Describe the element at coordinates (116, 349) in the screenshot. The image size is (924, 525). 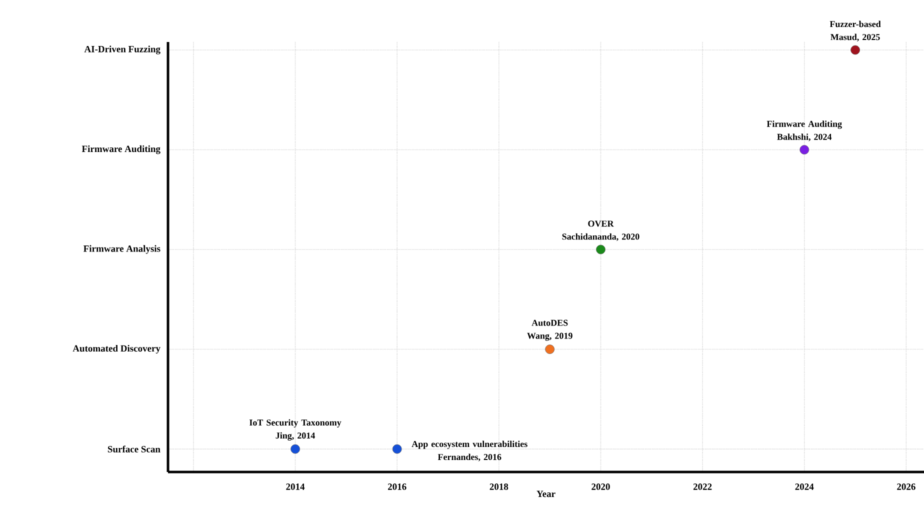
I see `y-tick-label: Automated Discovery` at that location.